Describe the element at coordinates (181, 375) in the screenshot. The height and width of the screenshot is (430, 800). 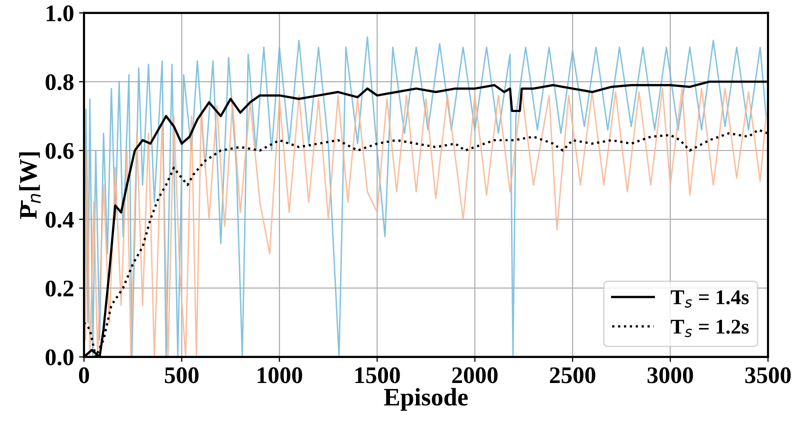
I see `x-tick-label: 500` at that location.